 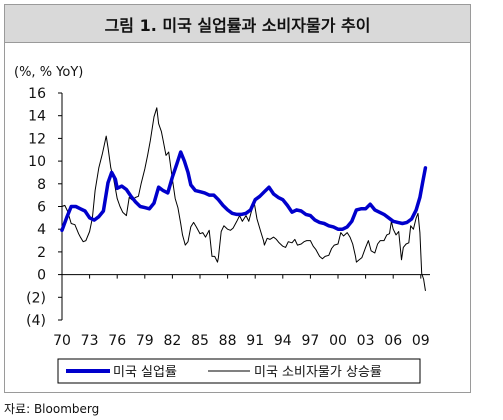 What do you see at coordinates (228, 341) in the screenshot?
I see `x-tick-label: 88` at bounding box center [228, 341].